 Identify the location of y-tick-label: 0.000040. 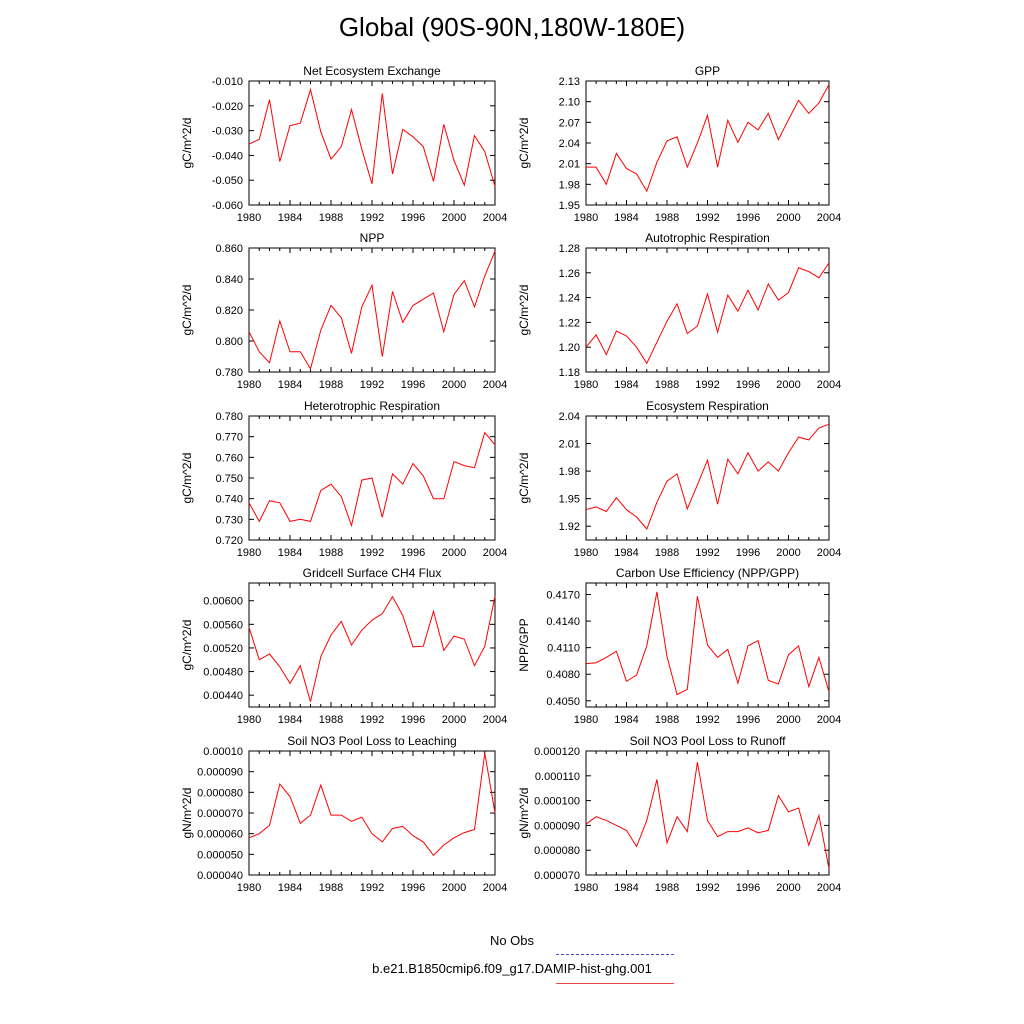
(220, 876).